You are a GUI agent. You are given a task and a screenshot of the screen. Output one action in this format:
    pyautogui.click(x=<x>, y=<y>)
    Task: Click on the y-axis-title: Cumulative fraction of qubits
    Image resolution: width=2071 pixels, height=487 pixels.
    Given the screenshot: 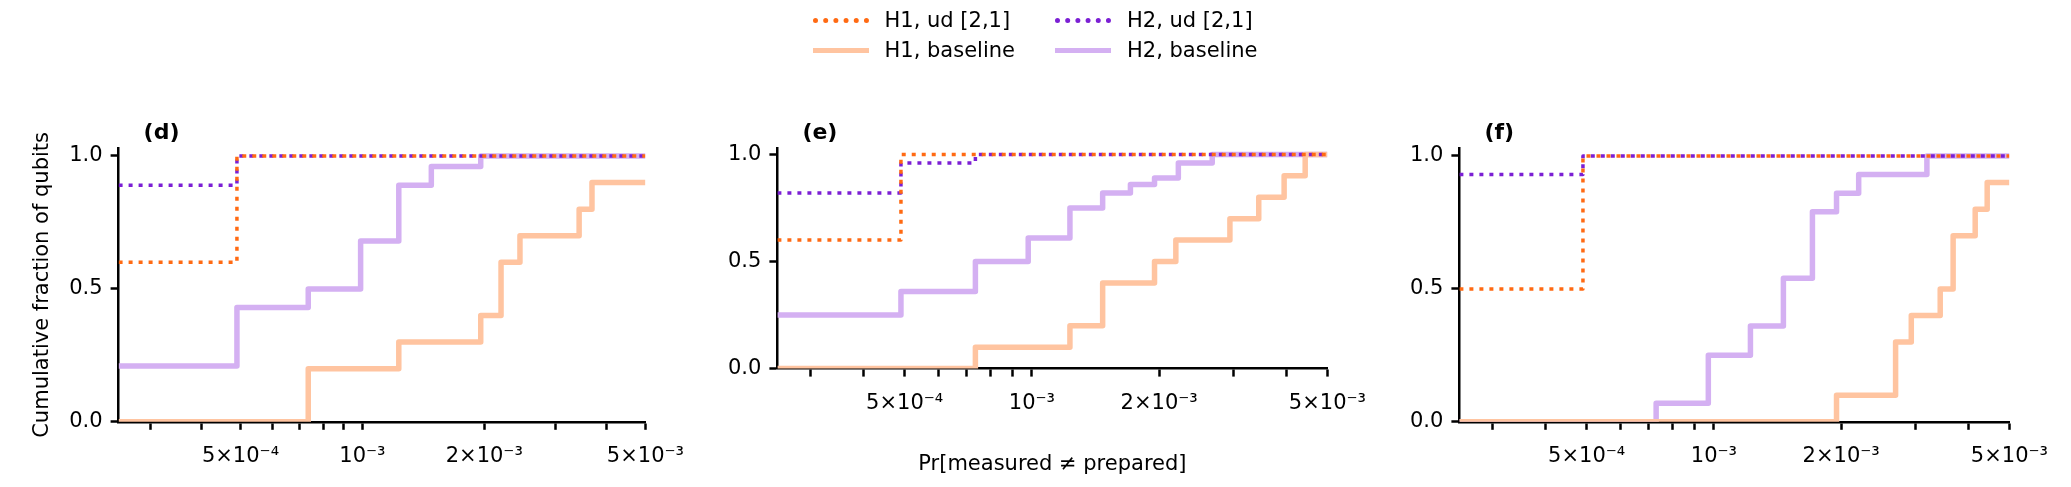 What is the action you would take?
    pyautogui.click(x=41, y=285)
    